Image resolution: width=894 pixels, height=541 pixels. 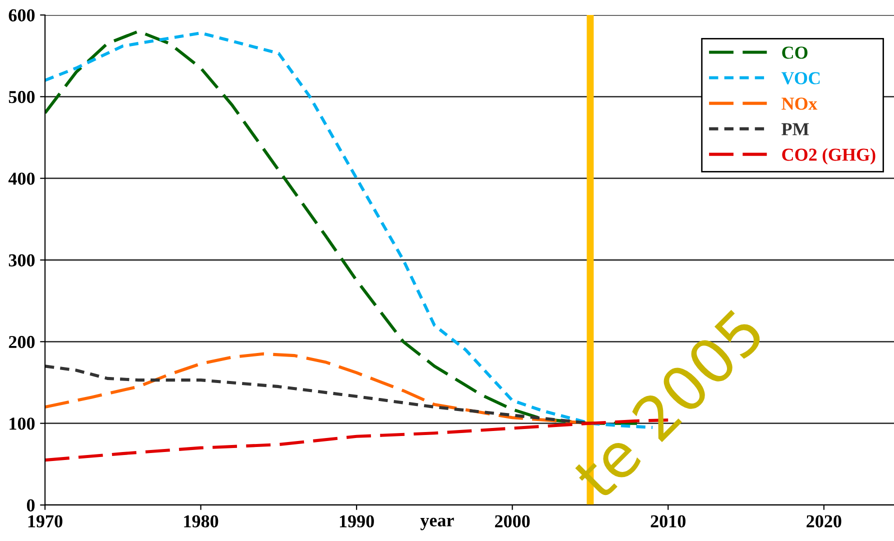 What do you see at coordinates (21, 260) in the screenshot?
I see `y-tick-label: 300` at bounding box center [21, 260].